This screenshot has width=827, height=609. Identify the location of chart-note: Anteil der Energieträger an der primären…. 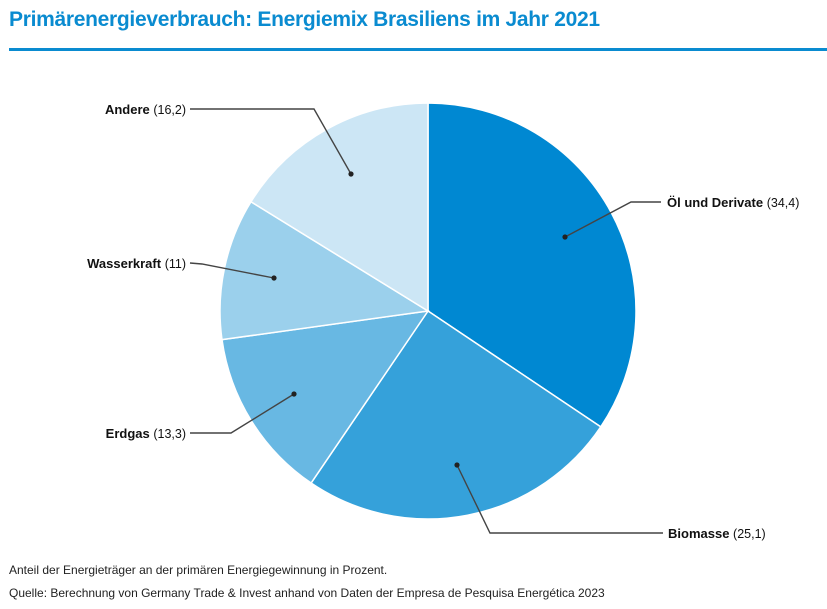
(198, 570).